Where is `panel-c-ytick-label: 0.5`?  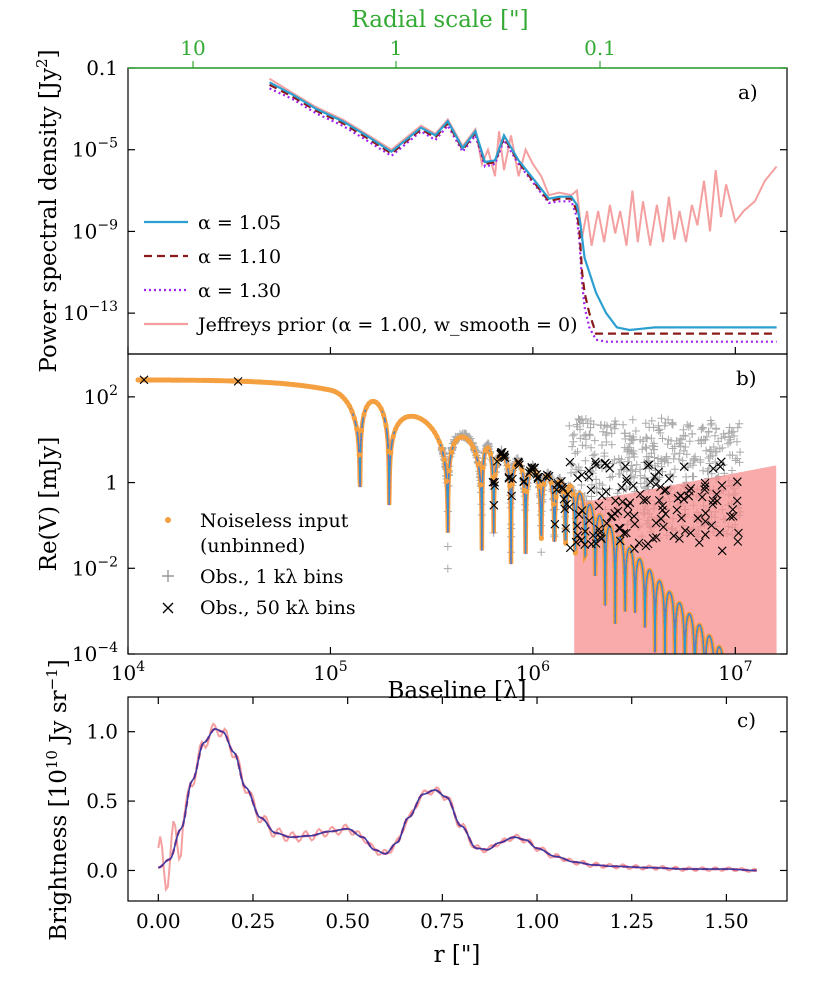 panel-c-ytick-label: 0.5 is located at coordinates (102, 801).